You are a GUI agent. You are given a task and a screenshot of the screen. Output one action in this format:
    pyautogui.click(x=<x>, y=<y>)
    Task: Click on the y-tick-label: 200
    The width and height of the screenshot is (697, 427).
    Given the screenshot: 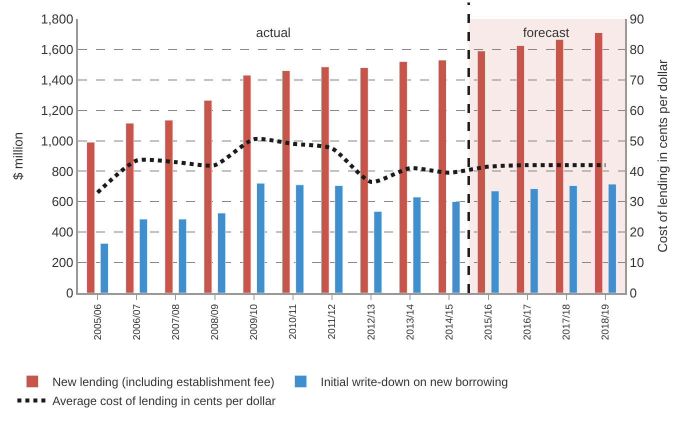 What is the action you would take?
    pyautogui.click(x=63, y=262)
    